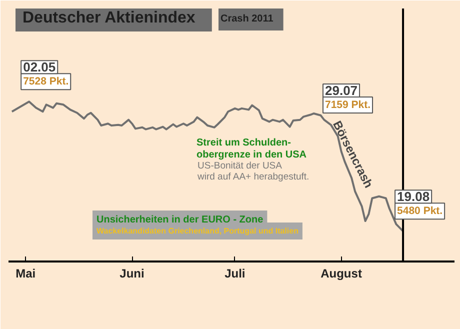 The image size is (460, 329). I want to click on x-tick-label: Juli, so click(235, 273).